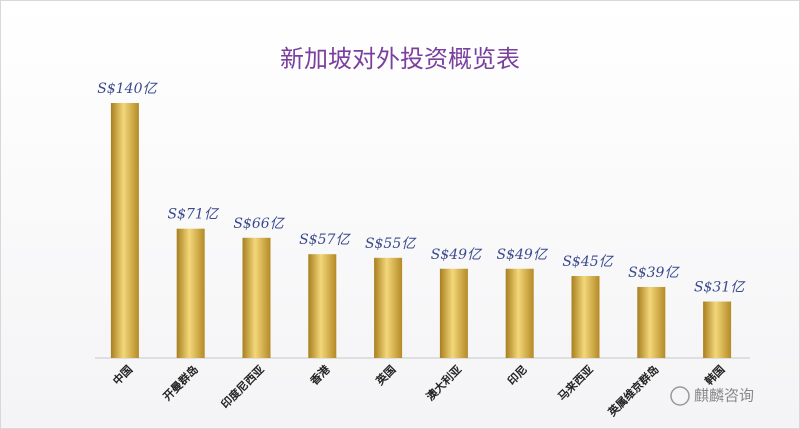  What do you see at coordinates (654, 273) in the screenshot?
I see `value-label: S$39亿` at bounding box center [654, 273].